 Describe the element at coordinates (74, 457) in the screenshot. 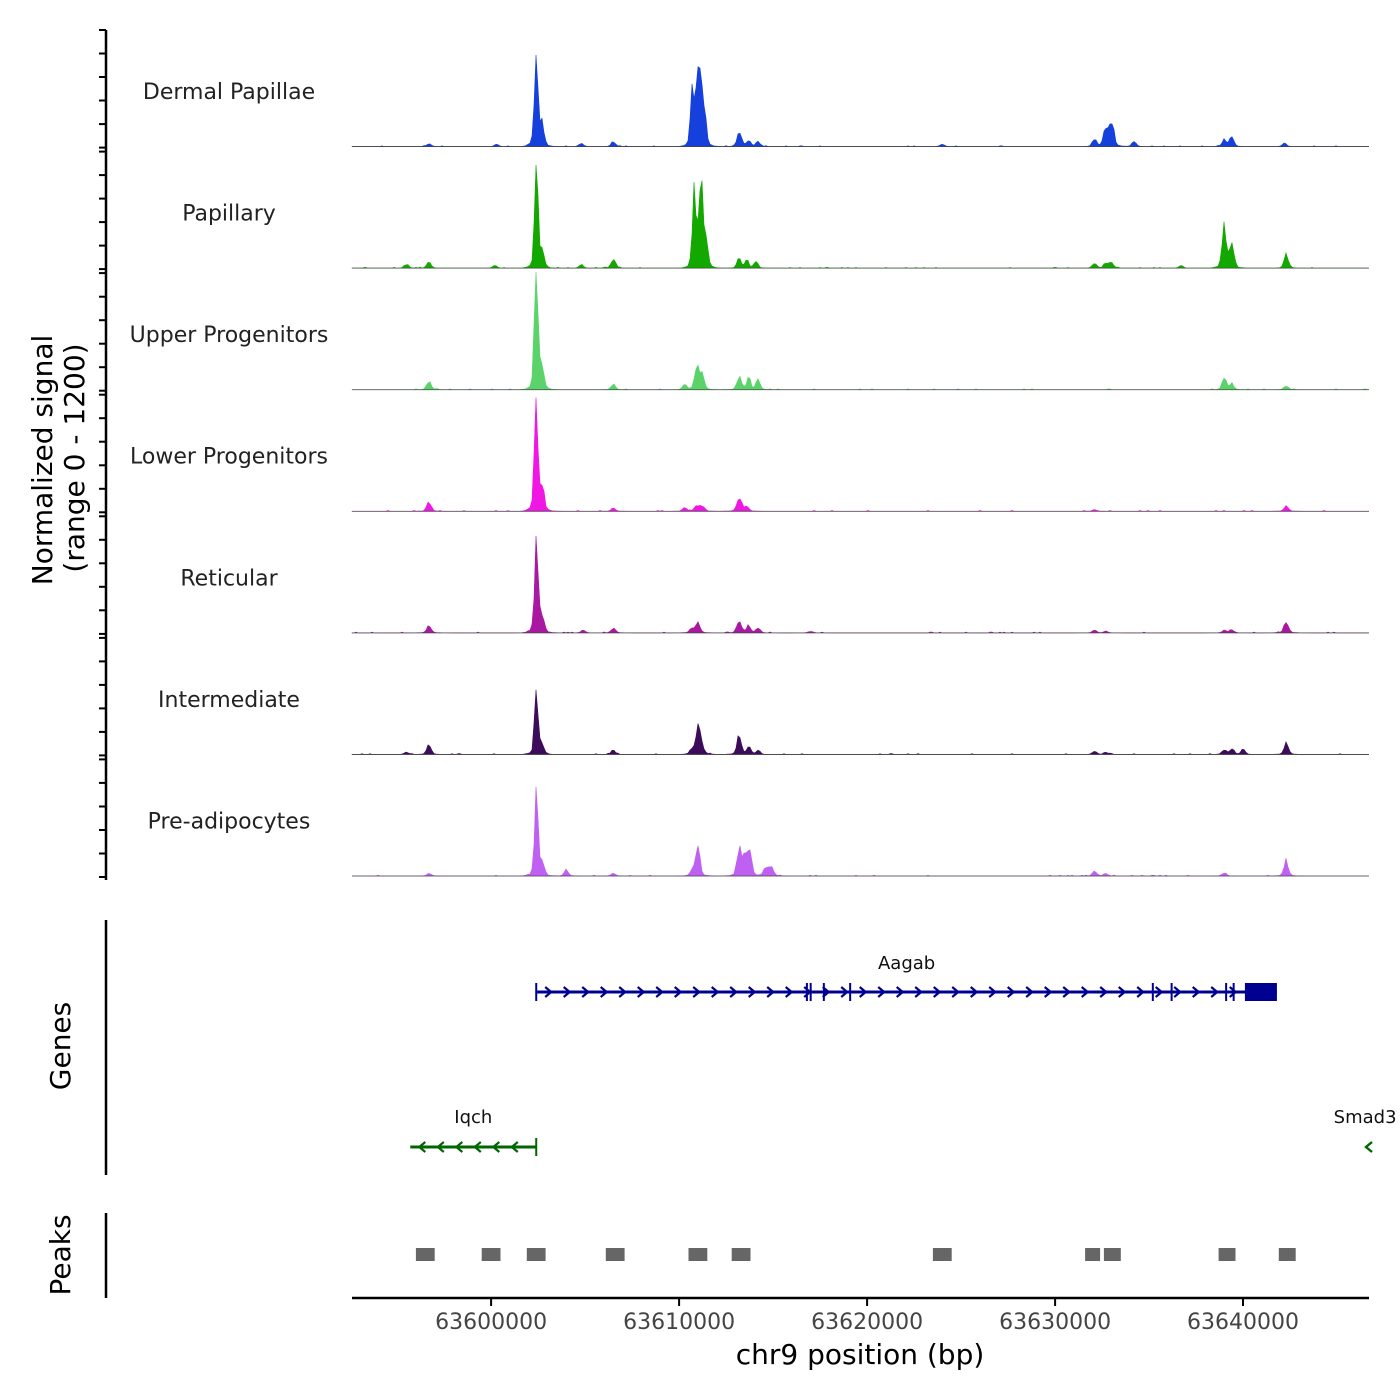

I see `y-axis-label-range: (range 0 - 1200)` at that location.